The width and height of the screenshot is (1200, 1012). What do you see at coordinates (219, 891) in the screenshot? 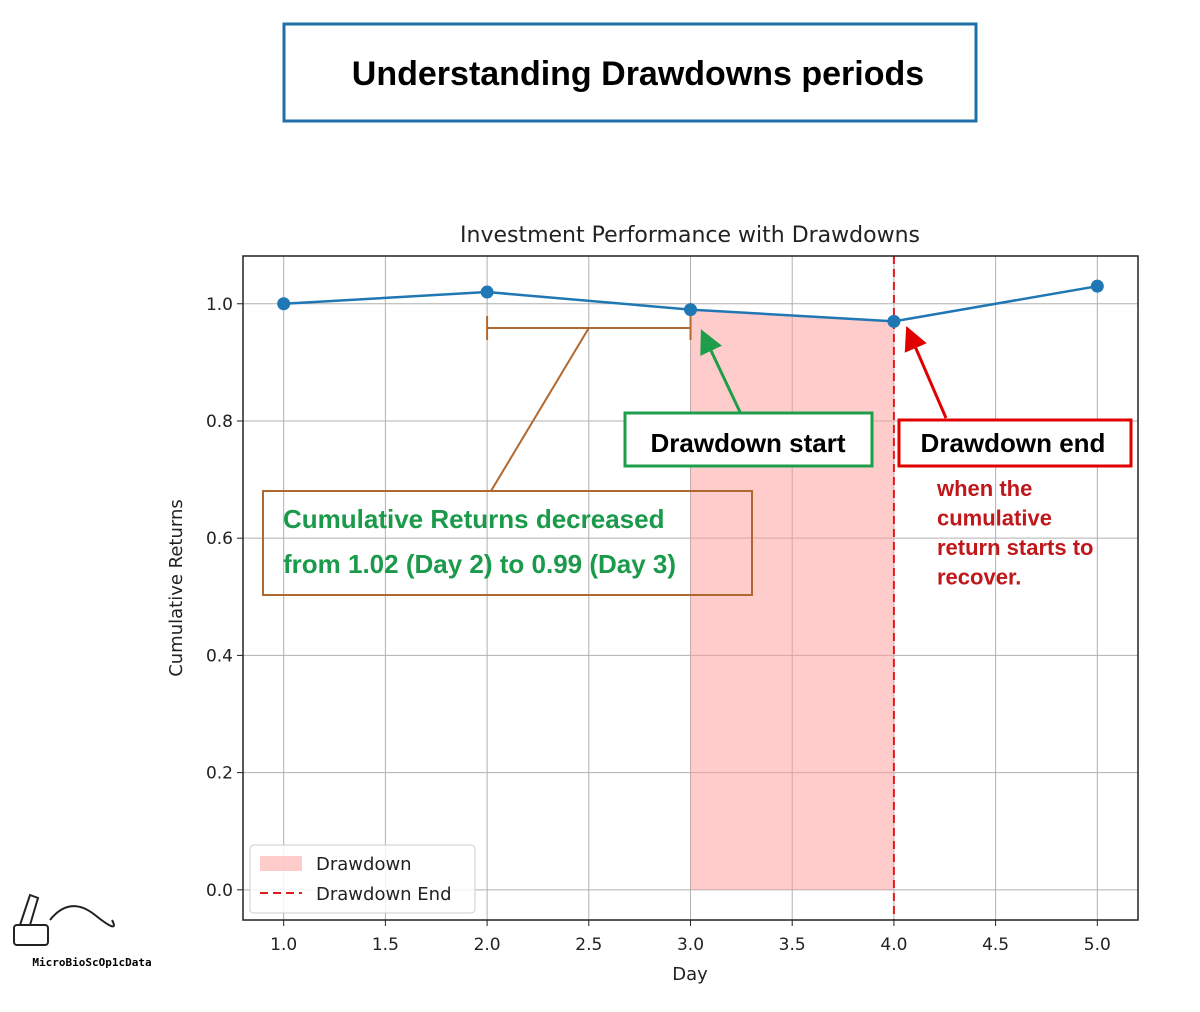
I see `y-tick-label: 0.0` at bounding box center [219, 891].